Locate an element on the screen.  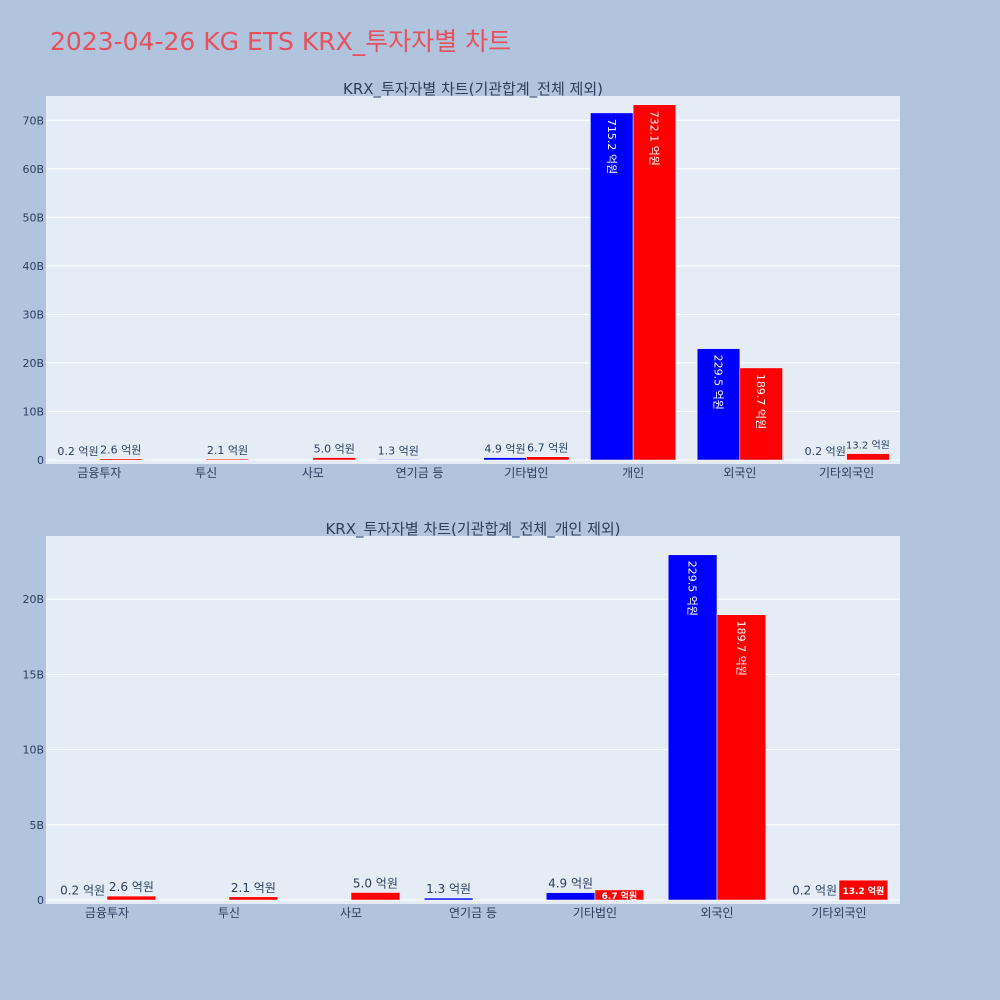
y-tick-label: 30B is located at coordinates (33, 314).